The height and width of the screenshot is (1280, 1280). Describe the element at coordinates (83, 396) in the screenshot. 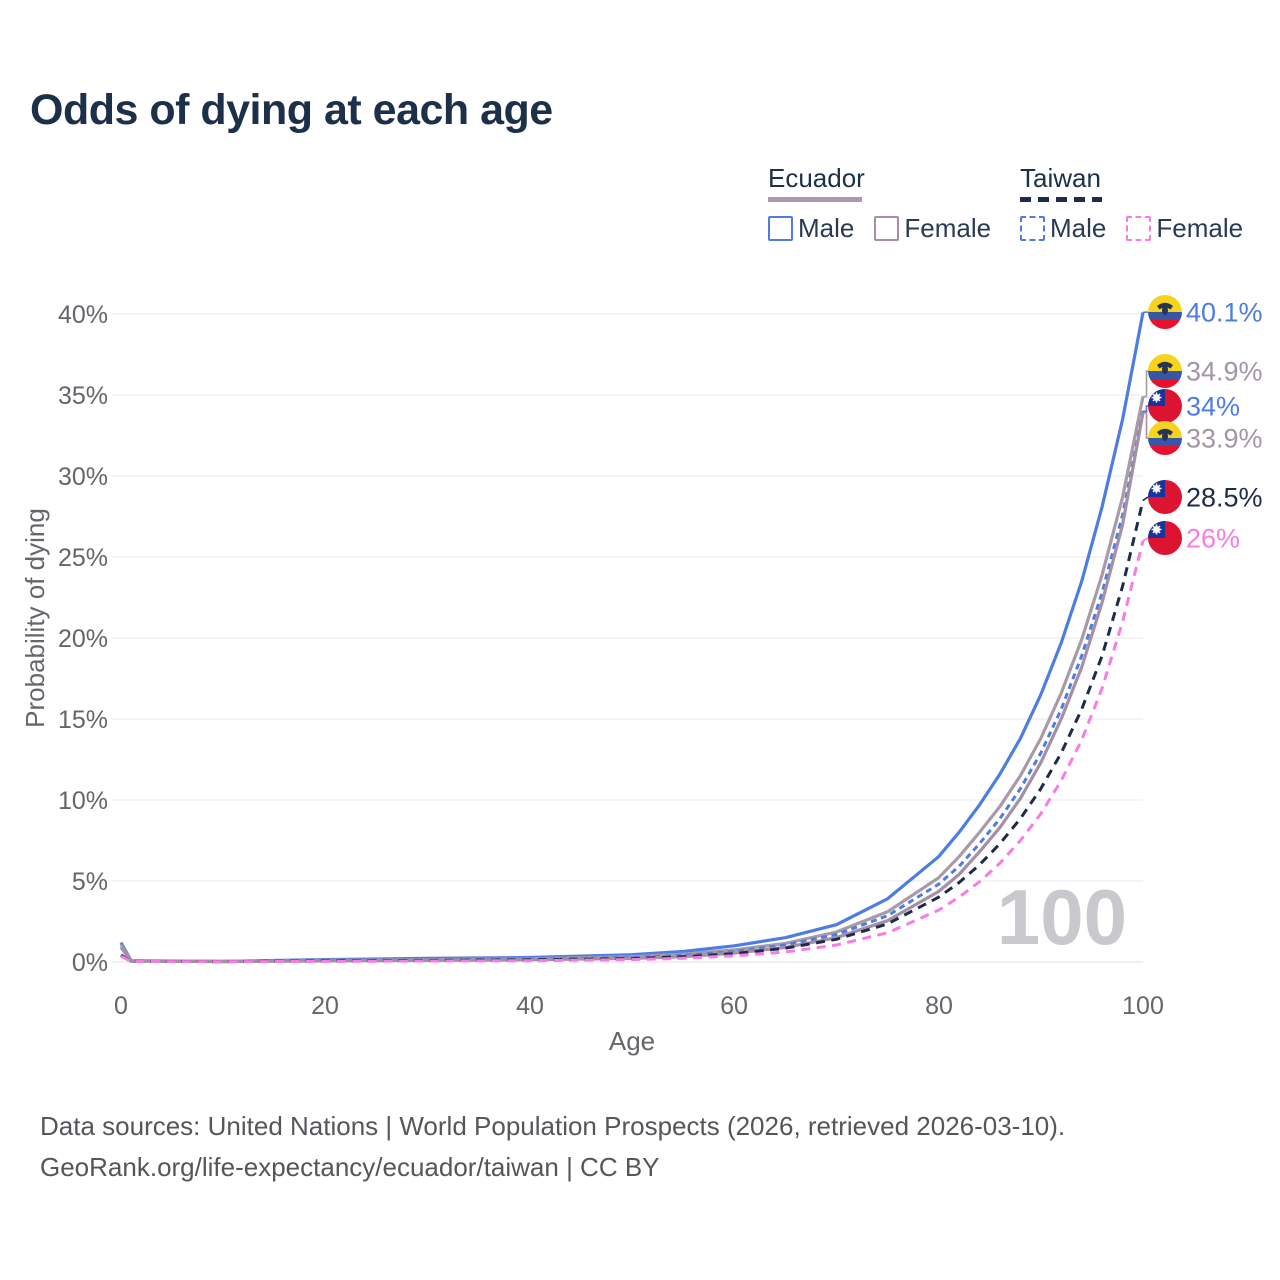

I see `y-tick: 35%` at that location.